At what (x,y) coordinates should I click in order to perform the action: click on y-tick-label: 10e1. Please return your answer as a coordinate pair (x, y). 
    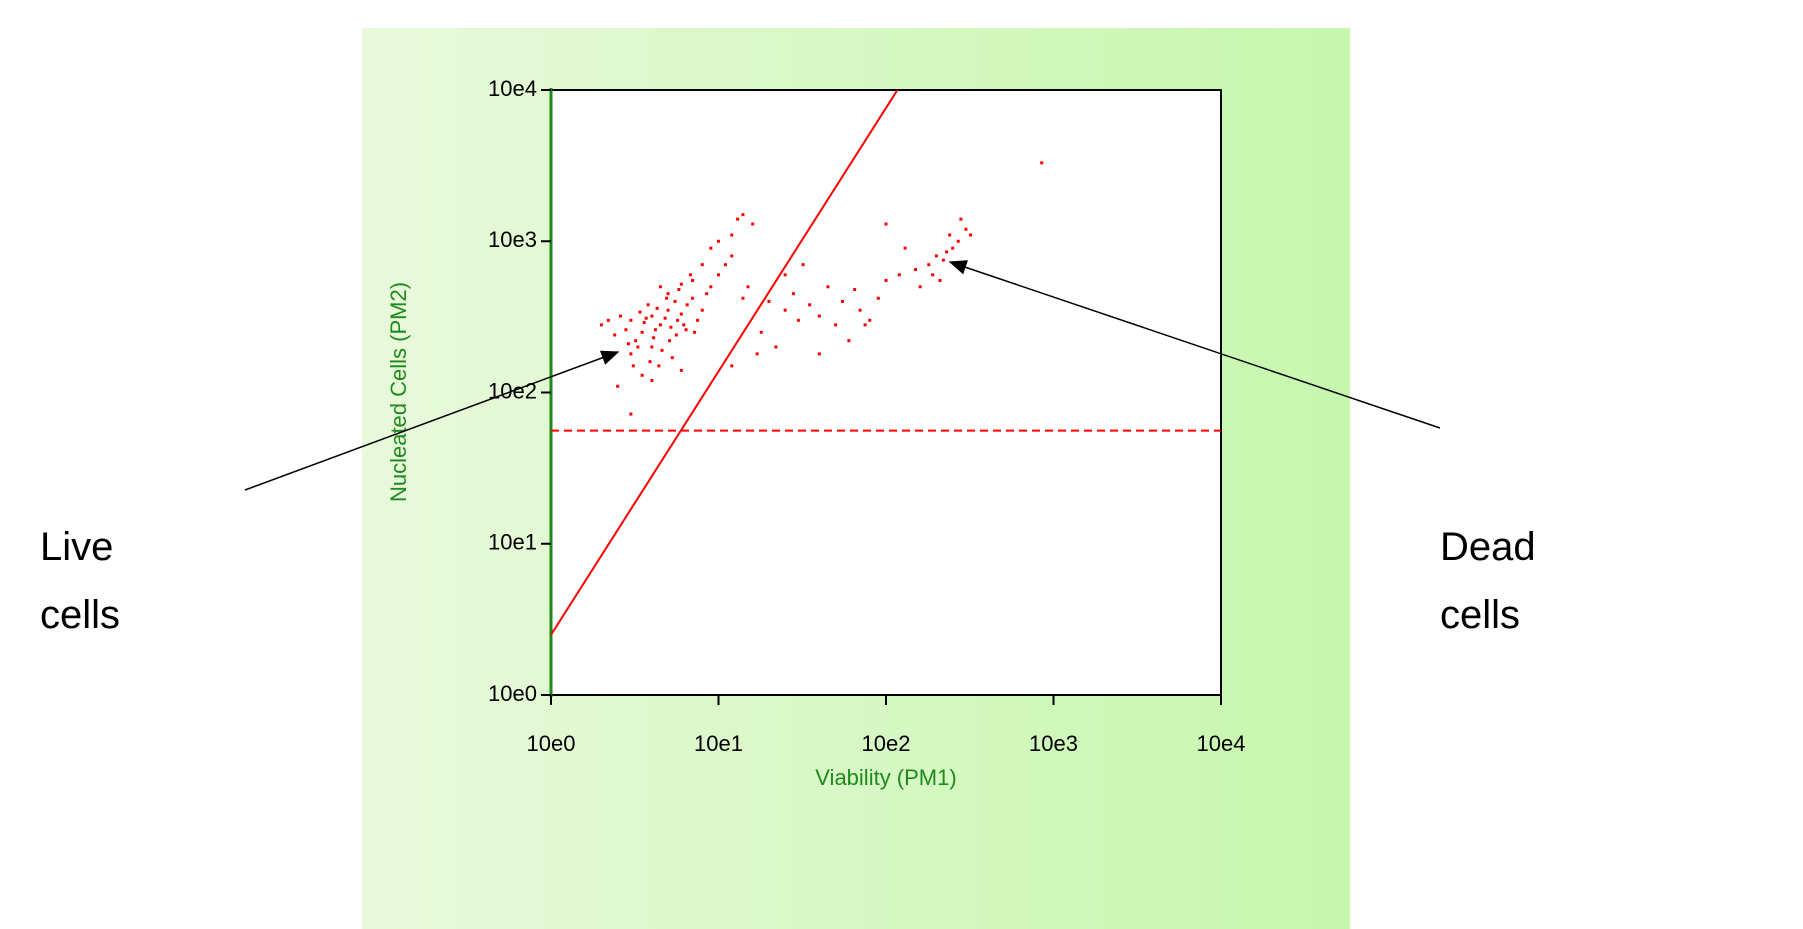
    Looking at the image, I should click on (512, 542).